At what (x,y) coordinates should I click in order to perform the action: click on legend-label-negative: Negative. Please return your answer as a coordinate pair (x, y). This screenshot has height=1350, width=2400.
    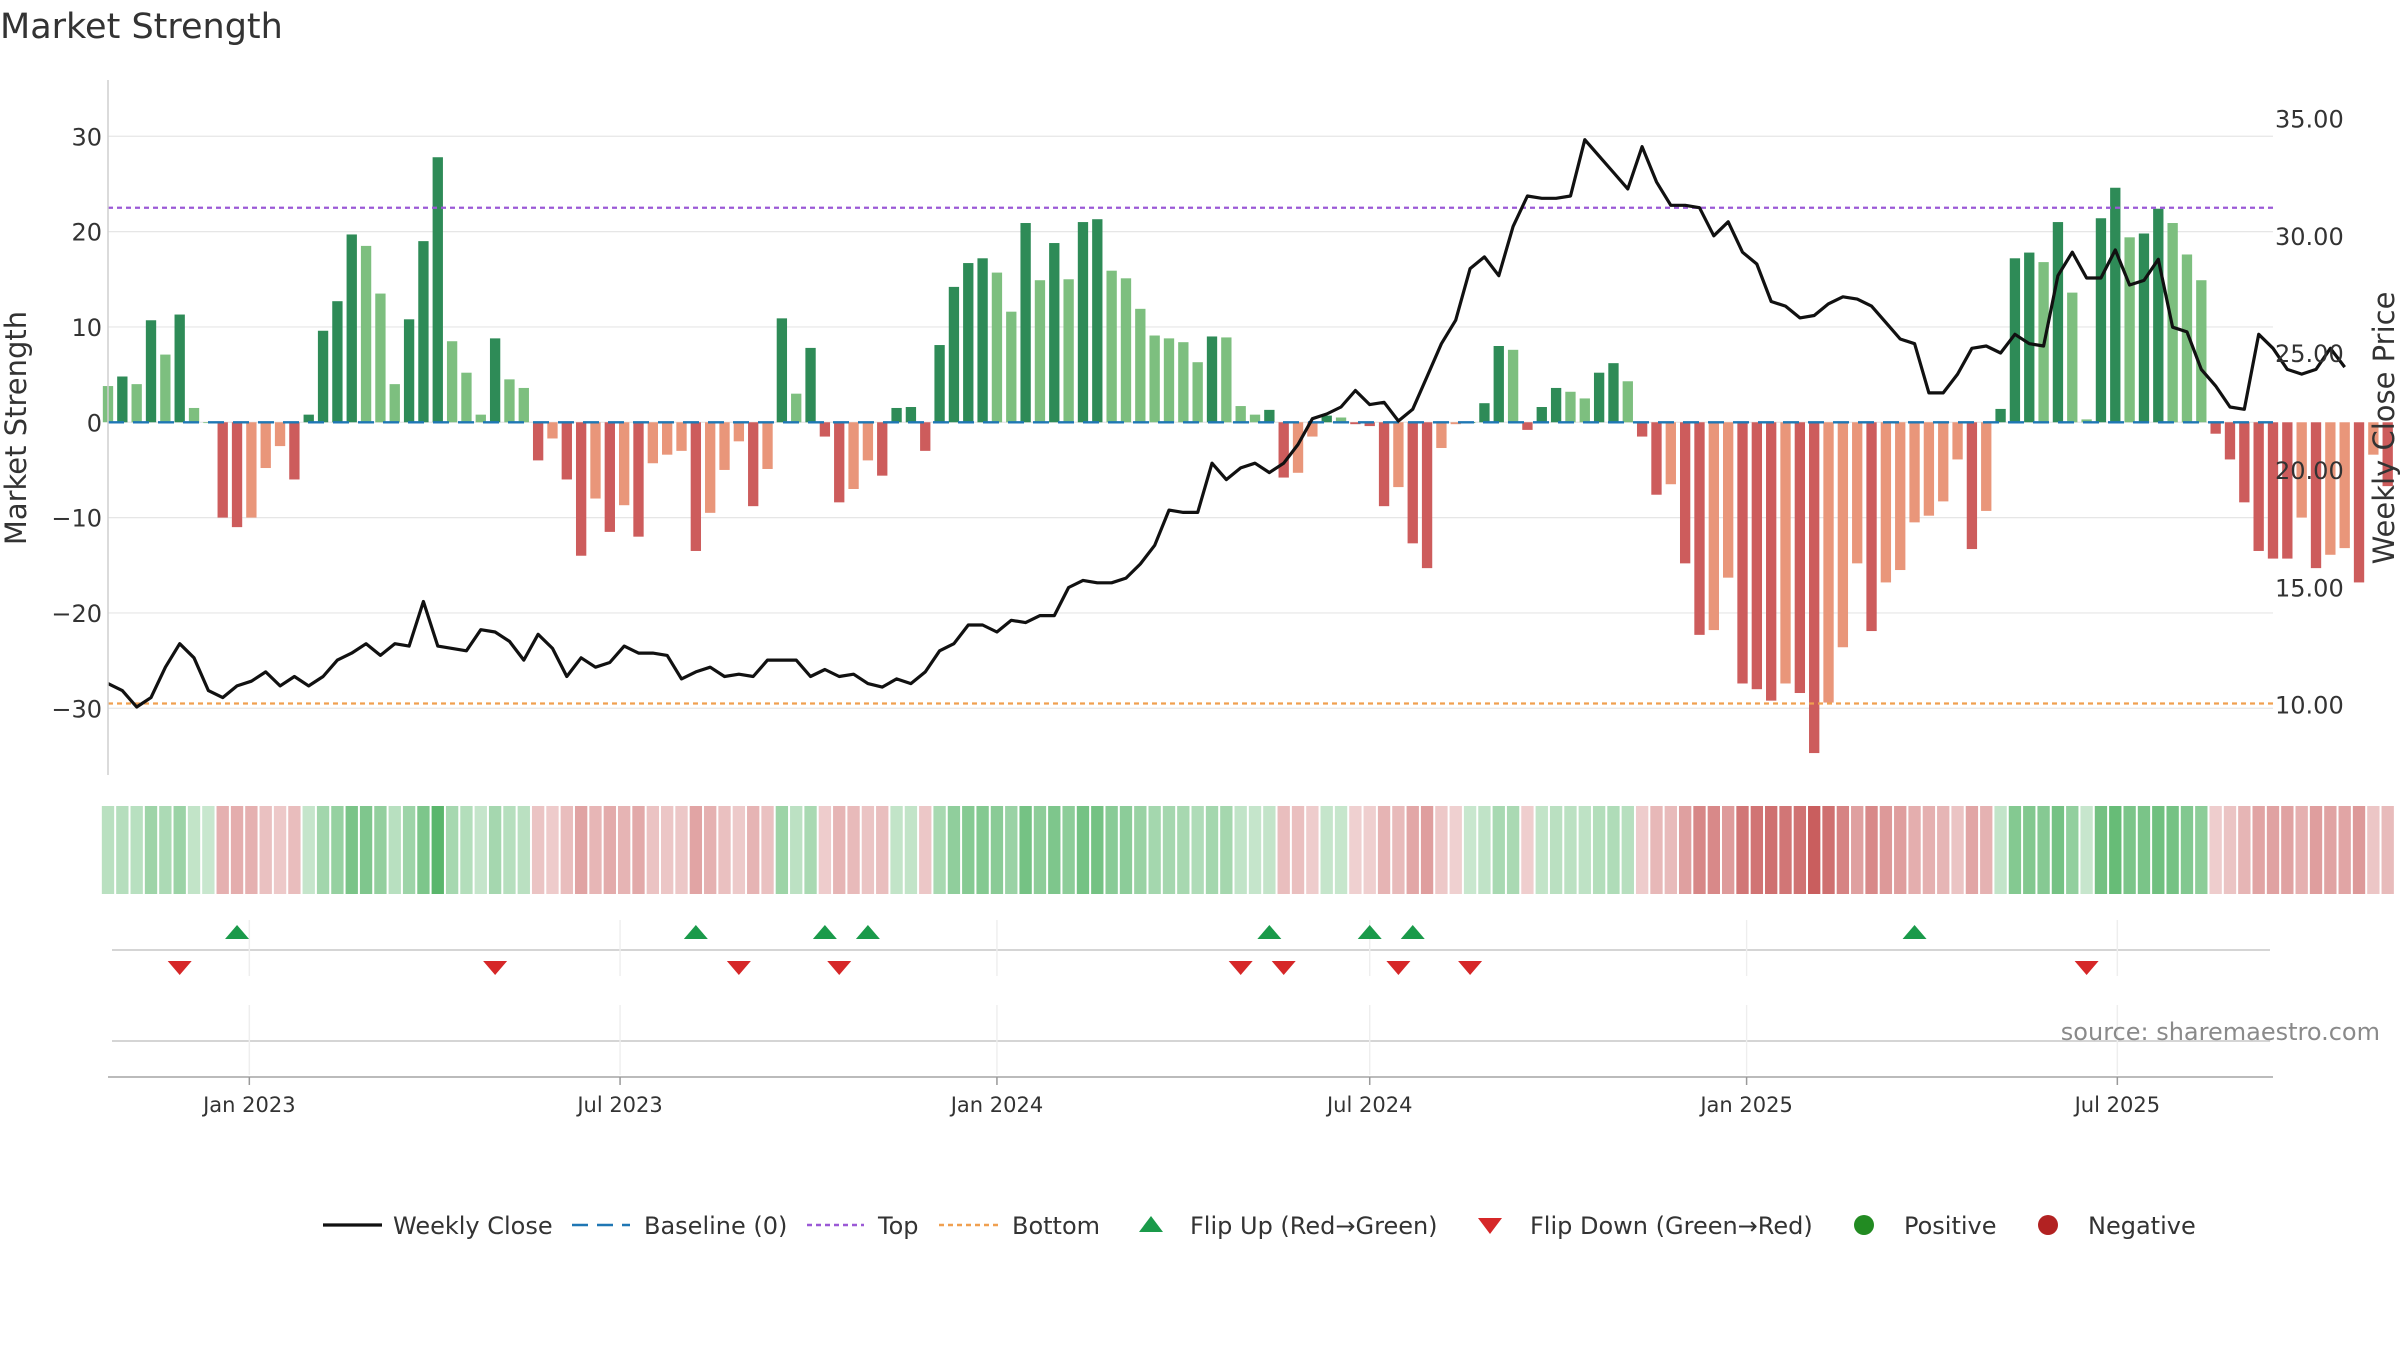
    Looking at the image, I should click on (2142, 1226).